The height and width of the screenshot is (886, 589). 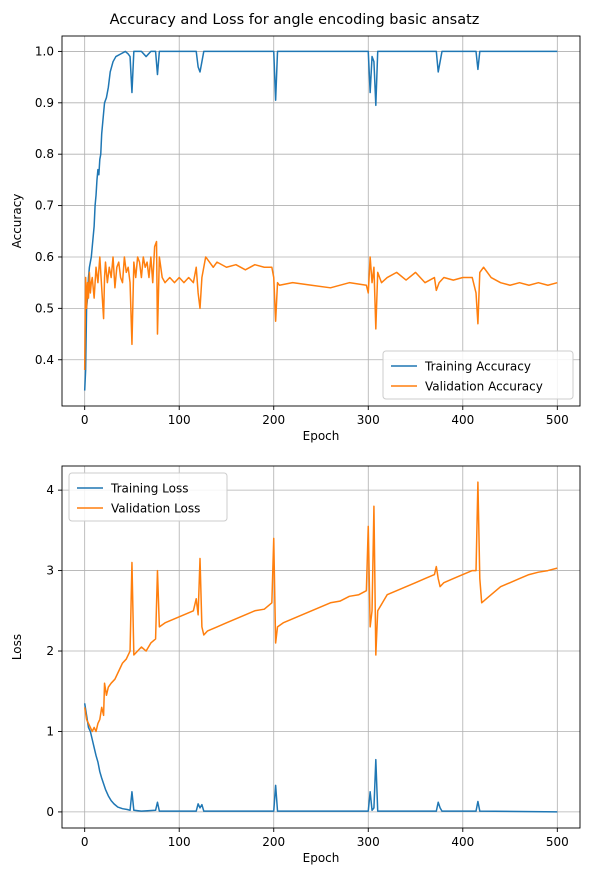 I want to click on y-tick-label: 2, so click(x=50, y=651).